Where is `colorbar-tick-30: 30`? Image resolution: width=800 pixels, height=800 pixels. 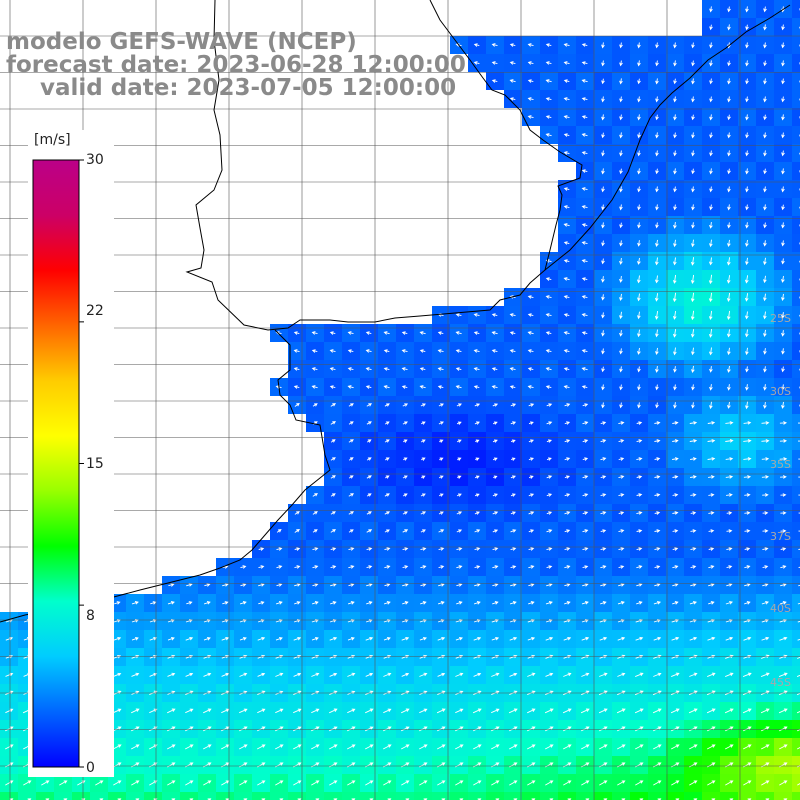
colorbar-tick-30: 30 is located at coordinates (95, 160).